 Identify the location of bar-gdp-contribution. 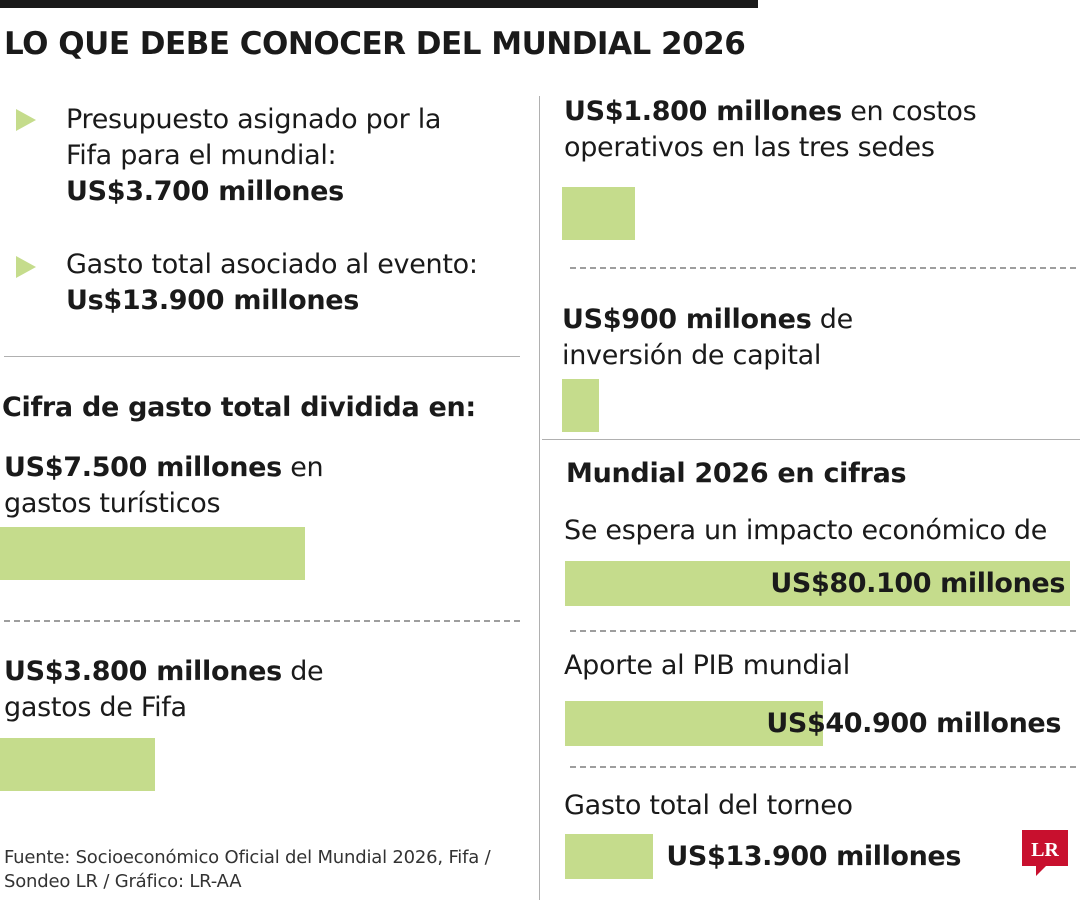
(694, 723).